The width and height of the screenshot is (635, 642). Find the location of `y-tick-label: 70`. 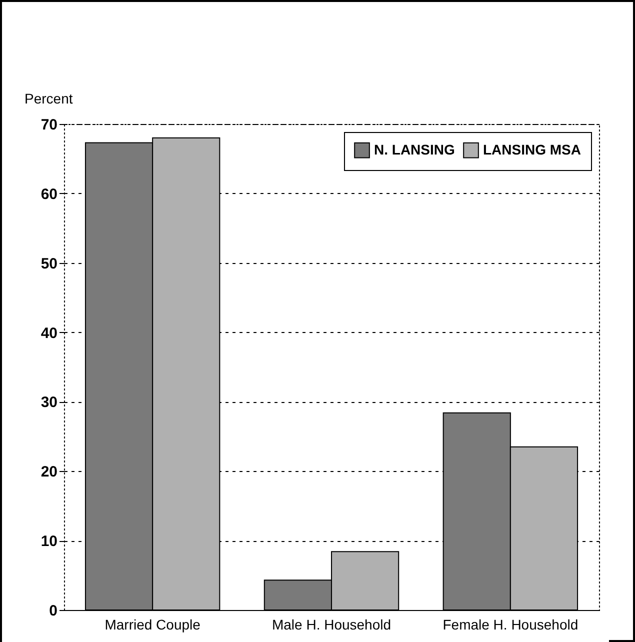

y-tick-label: 70 is located at coordinates (49, 125).